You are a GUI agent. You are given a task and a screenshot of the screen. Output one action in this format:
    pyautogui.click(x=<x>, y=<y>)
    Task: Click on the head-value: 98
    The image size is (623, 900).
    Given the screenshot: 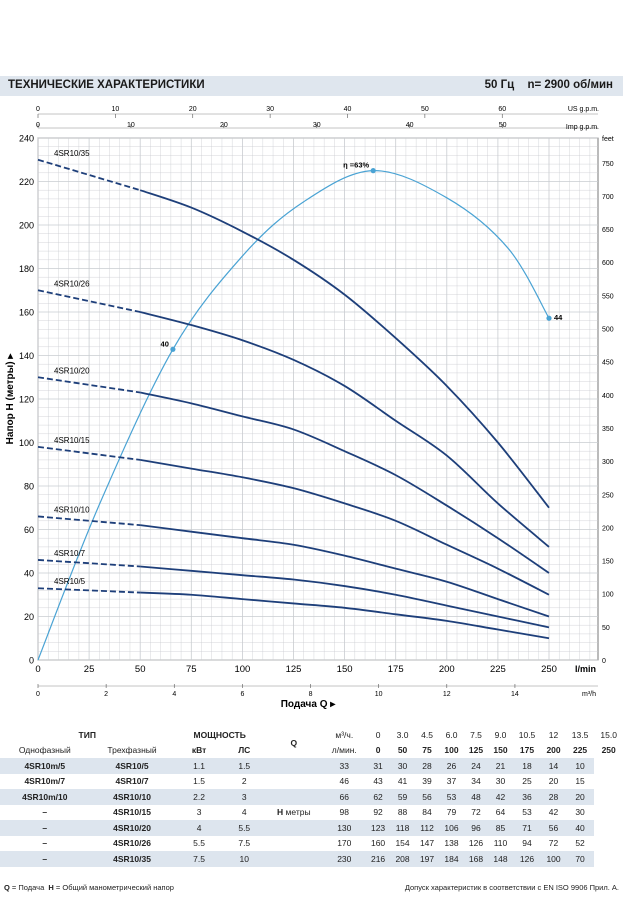 What is the action you would take?
    pyautogui.click(x=344, y=812)
    